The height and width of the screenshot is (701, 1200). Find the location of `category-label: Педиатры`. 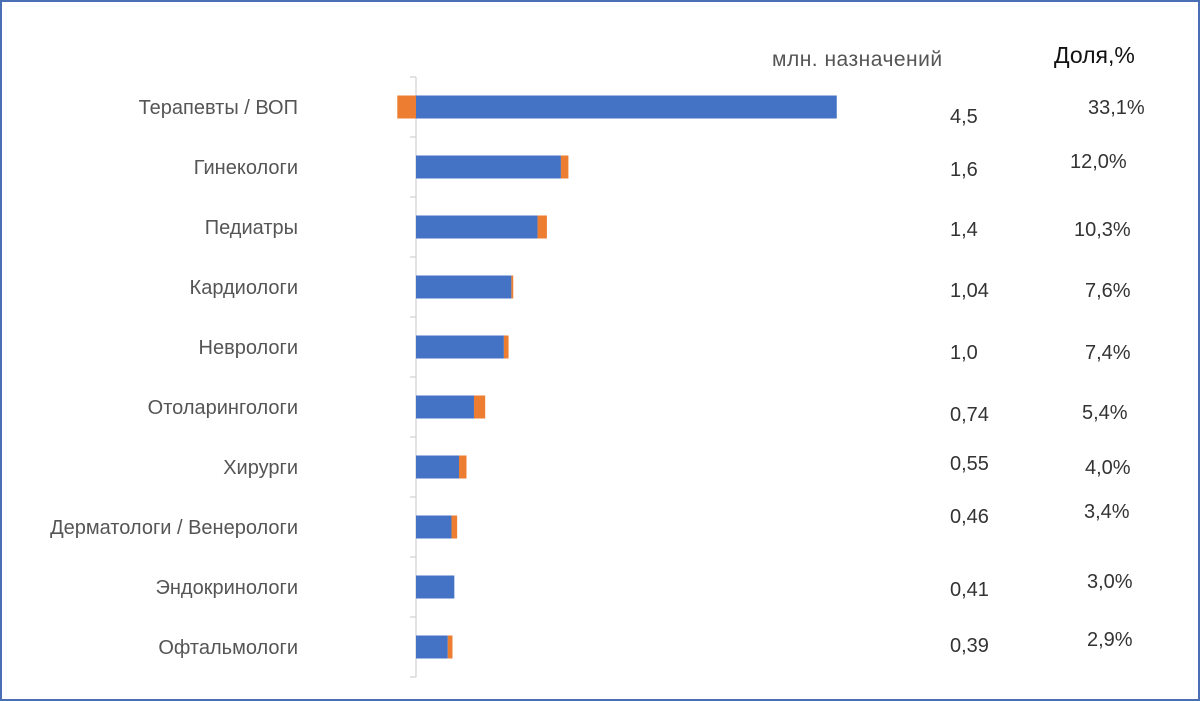

category-label: Педиатры is located at coordinates (251, 228).